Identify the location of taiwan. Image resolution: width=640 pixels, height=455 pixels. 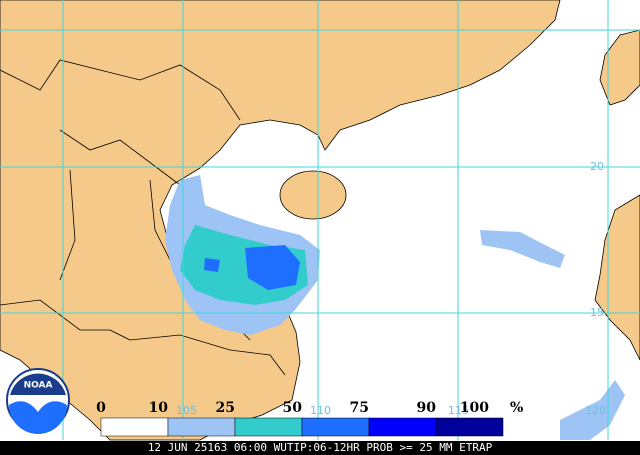
(619, 67).